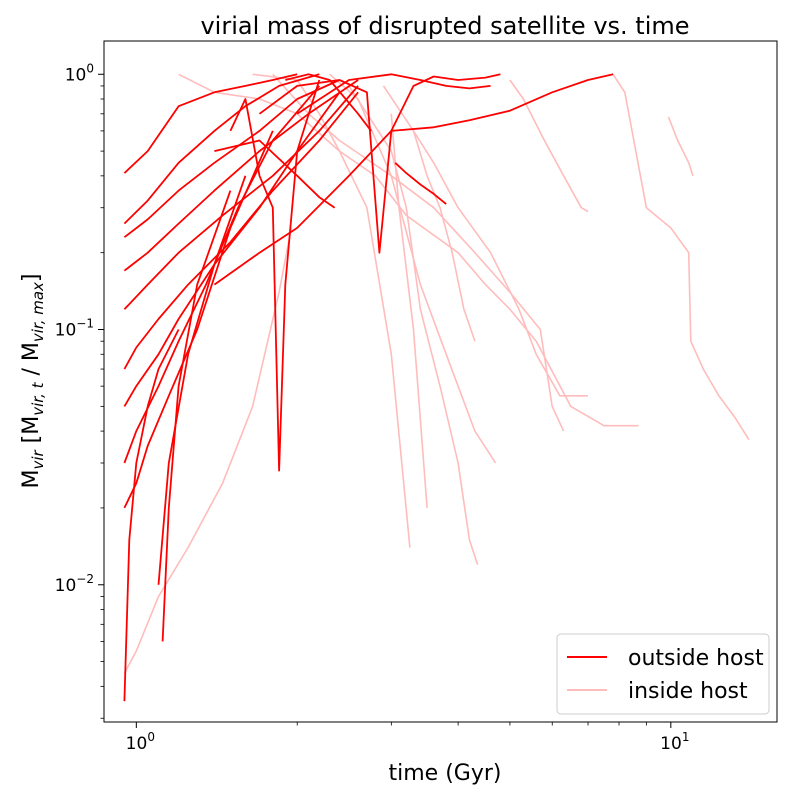 This screenshot has height=800, width=800. I want to click on legend-label-outside: outside host, so click(696, 658).